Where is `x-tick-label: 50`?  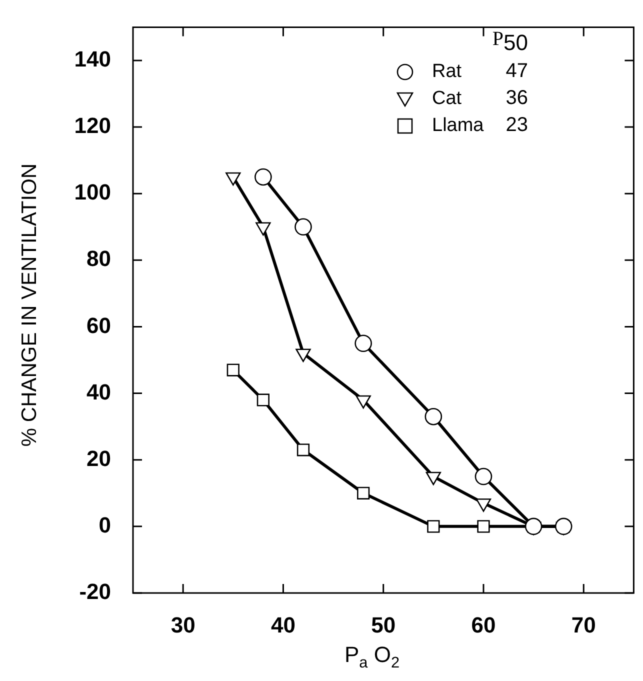 x-tick-label: 50 is located at coordinates (383, 625).